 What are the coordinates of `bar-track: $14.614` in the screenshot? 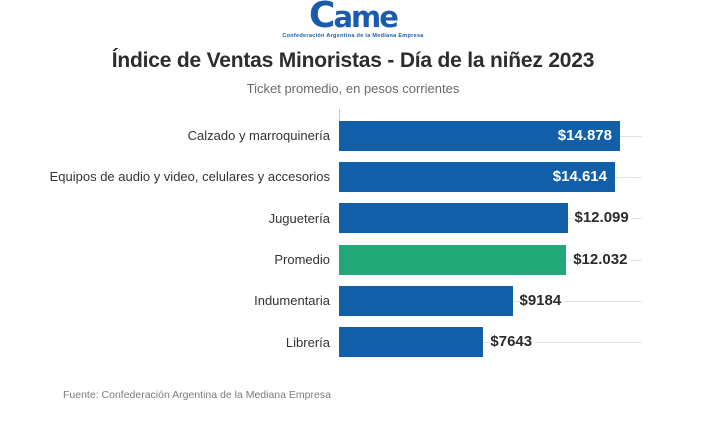 It's located at (490, 176).